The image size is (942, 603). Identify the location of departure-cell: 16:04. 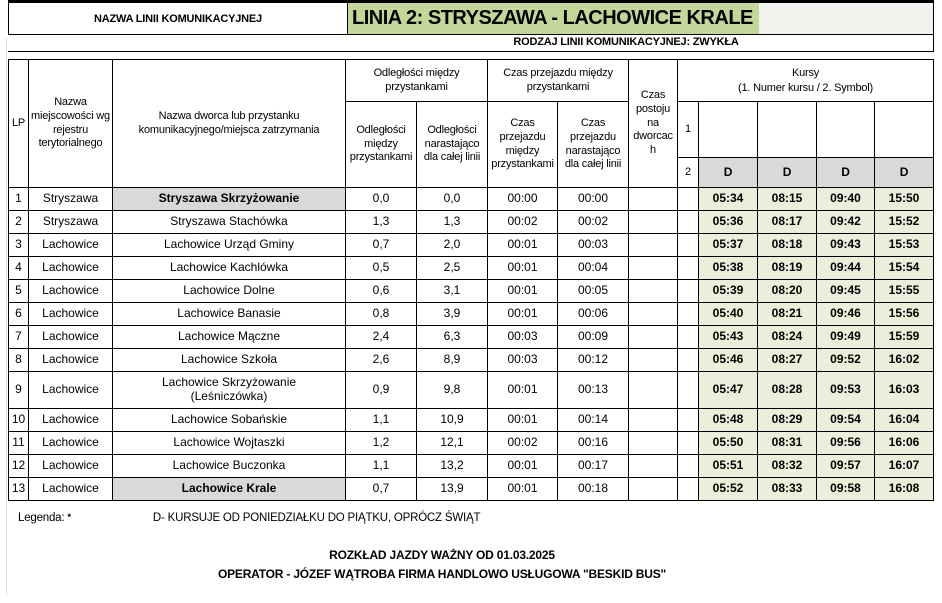
(904, 420).